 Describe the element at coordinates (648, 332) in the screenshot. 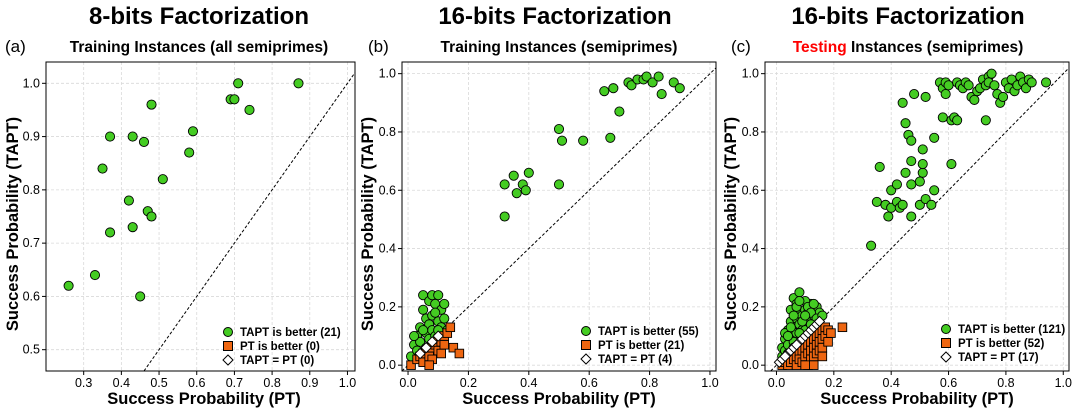

I see `legend-tapt-label: TAPT is better (55)` at that location.